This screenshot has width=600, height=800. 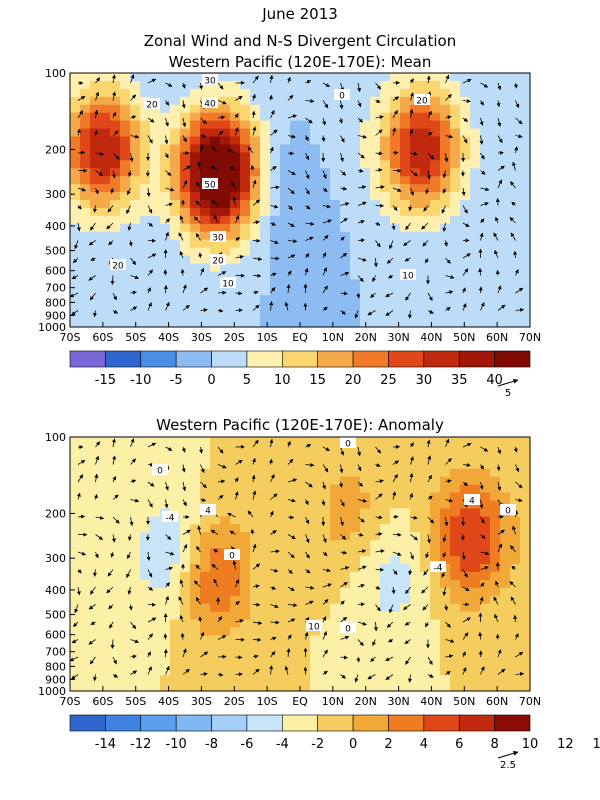 What do you see at coordinates (370, 723) in the screenshot?
I see `colorbar-swatch` at bounding box center [370, 723].